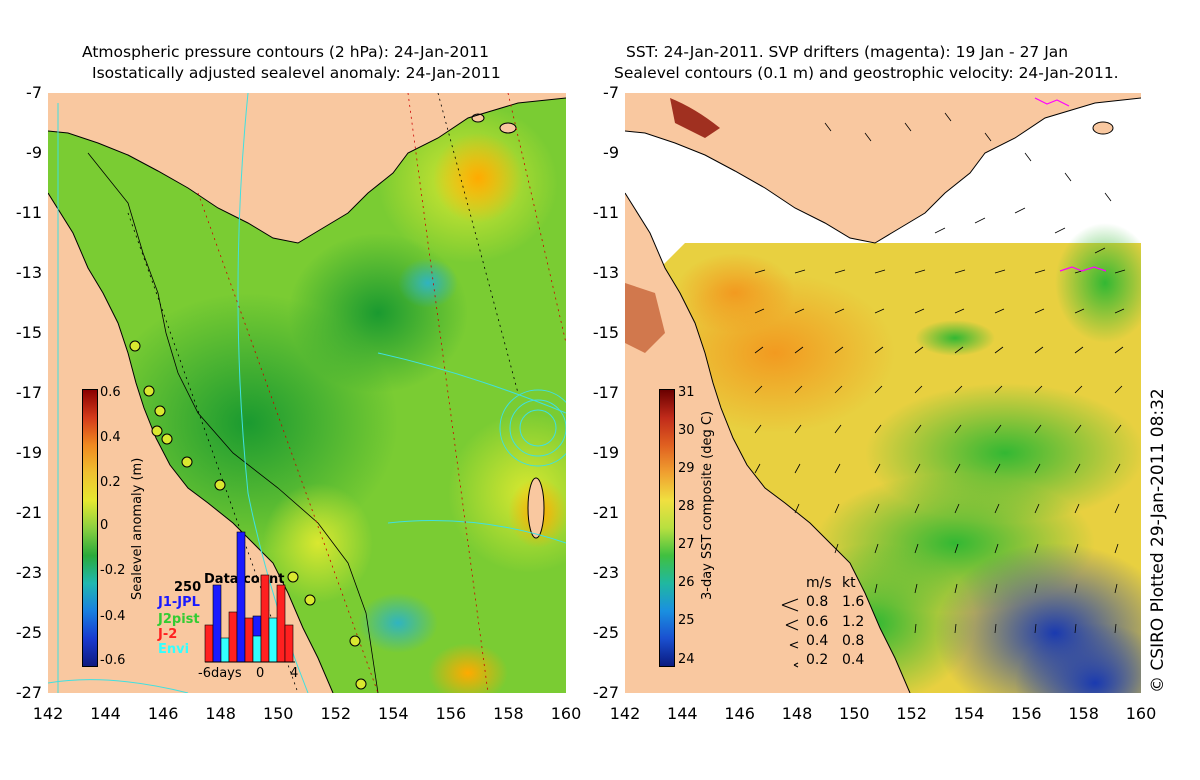 This screenshot has height=780, width=1200. I want to click on sst-tick-4: 27, so click(686, 544).